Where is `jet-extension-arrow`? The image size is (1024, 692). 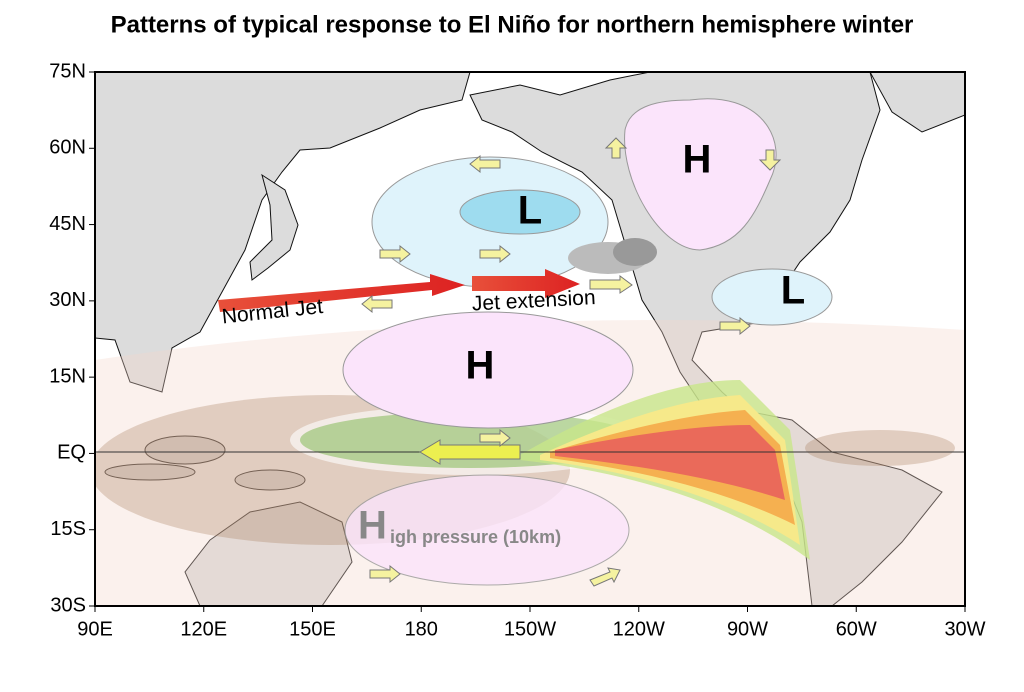 jet-extension-arrow is located at coordinates (526, 283).